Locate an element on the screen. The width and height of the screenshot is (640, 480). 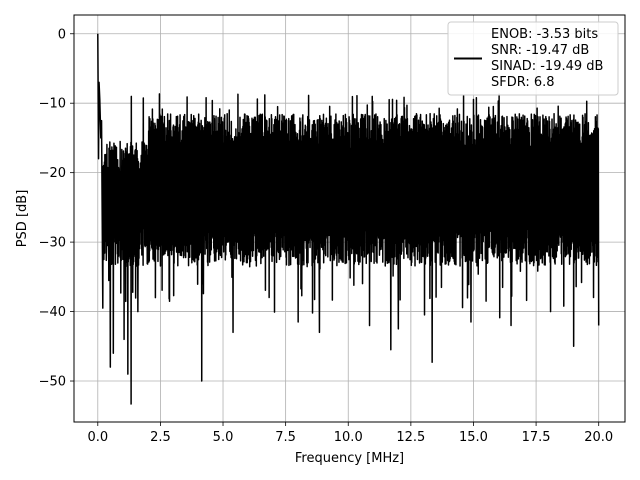
x-tick-label: 10.0 is located at coordinates (348, 437).